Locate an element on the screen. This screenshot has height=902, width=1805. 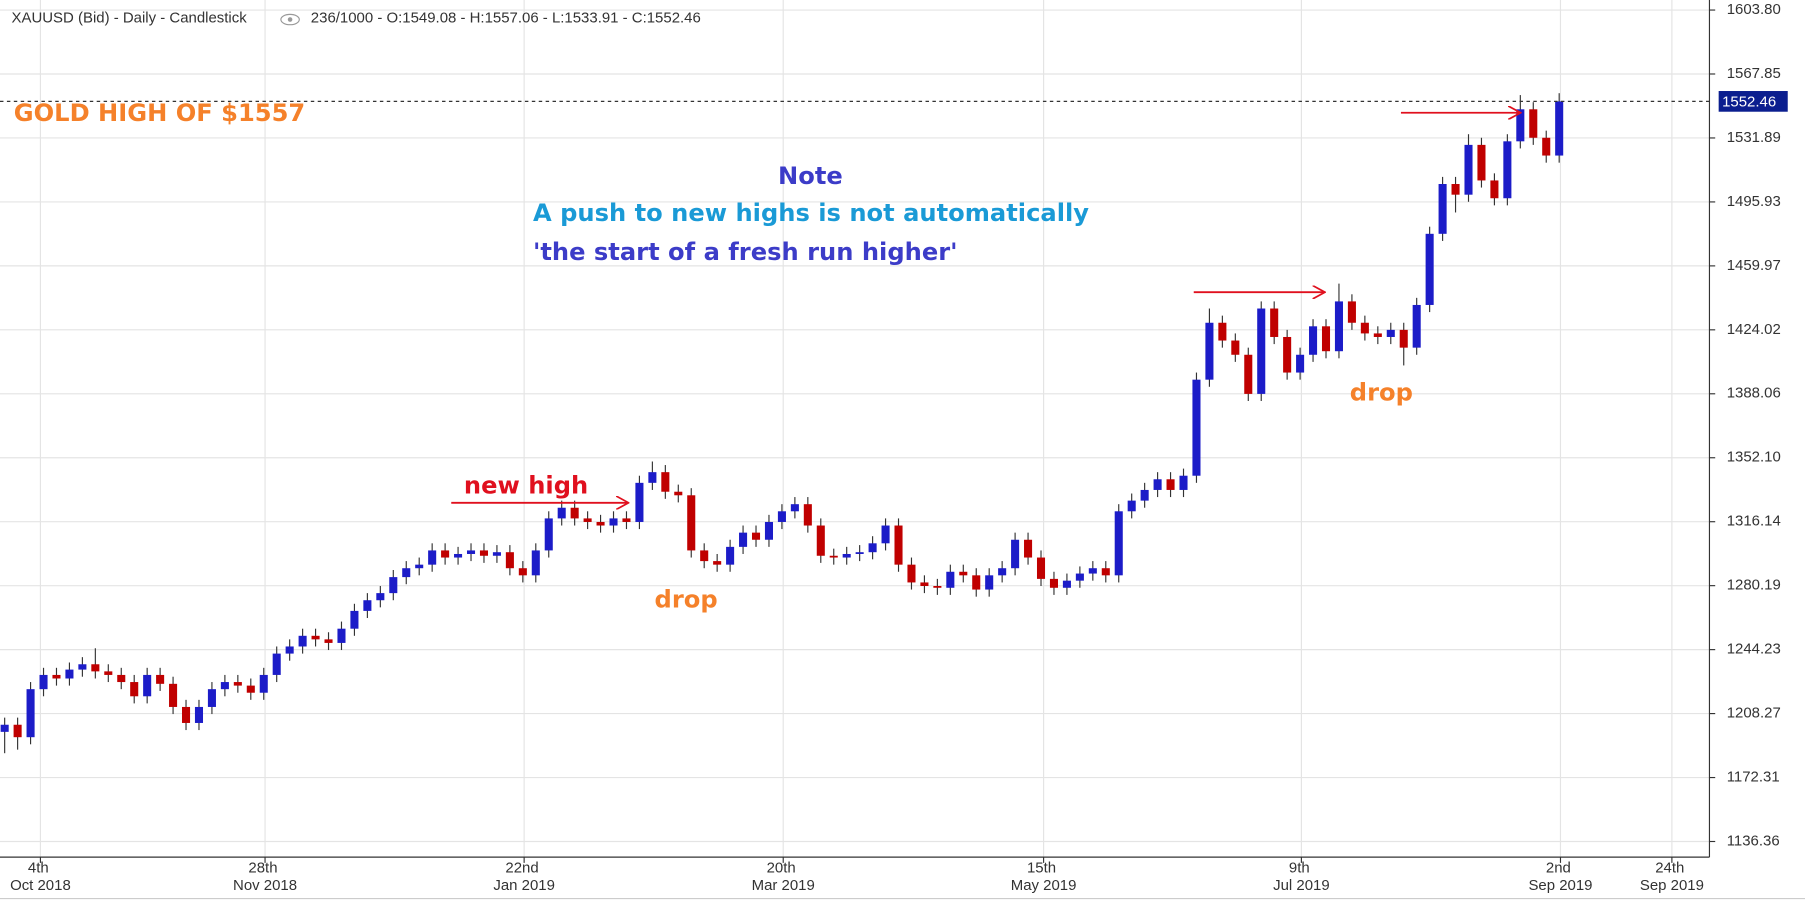
y-tick-label: 1603.80 is located at coordinates (1754, 9).